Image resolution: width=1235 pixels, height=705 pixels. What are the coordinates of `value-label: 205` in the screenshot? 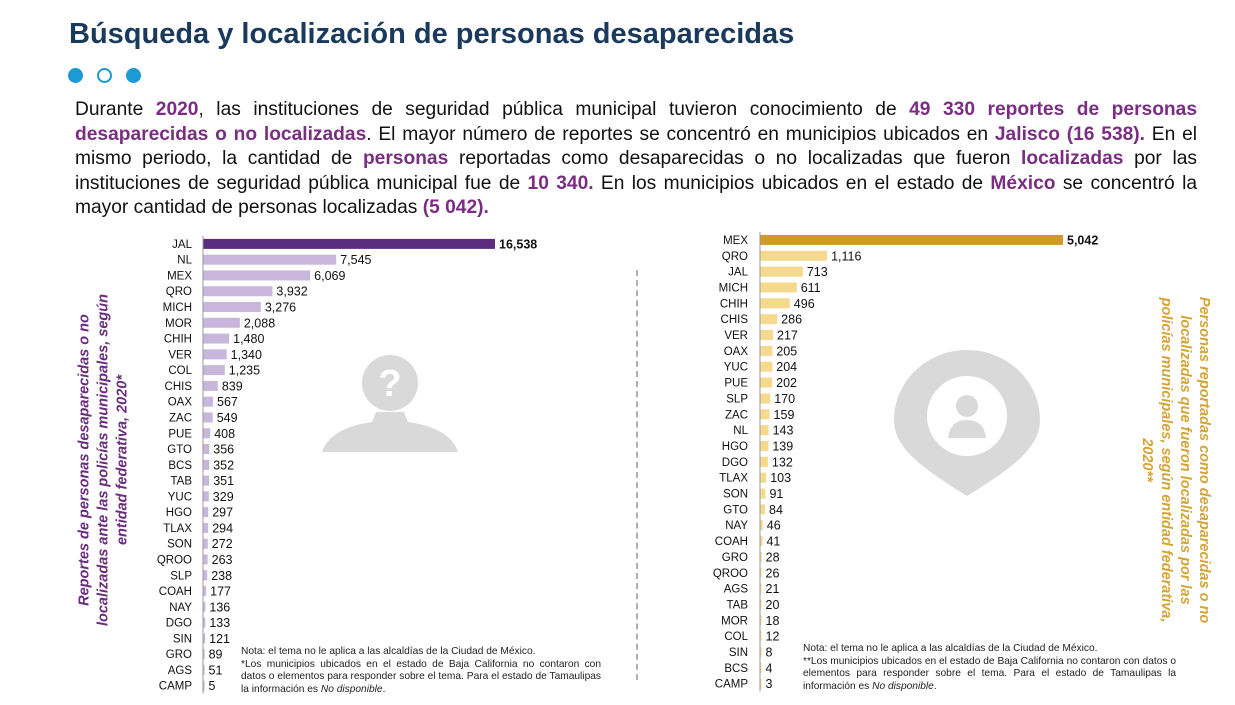 It's located at (786, 351).